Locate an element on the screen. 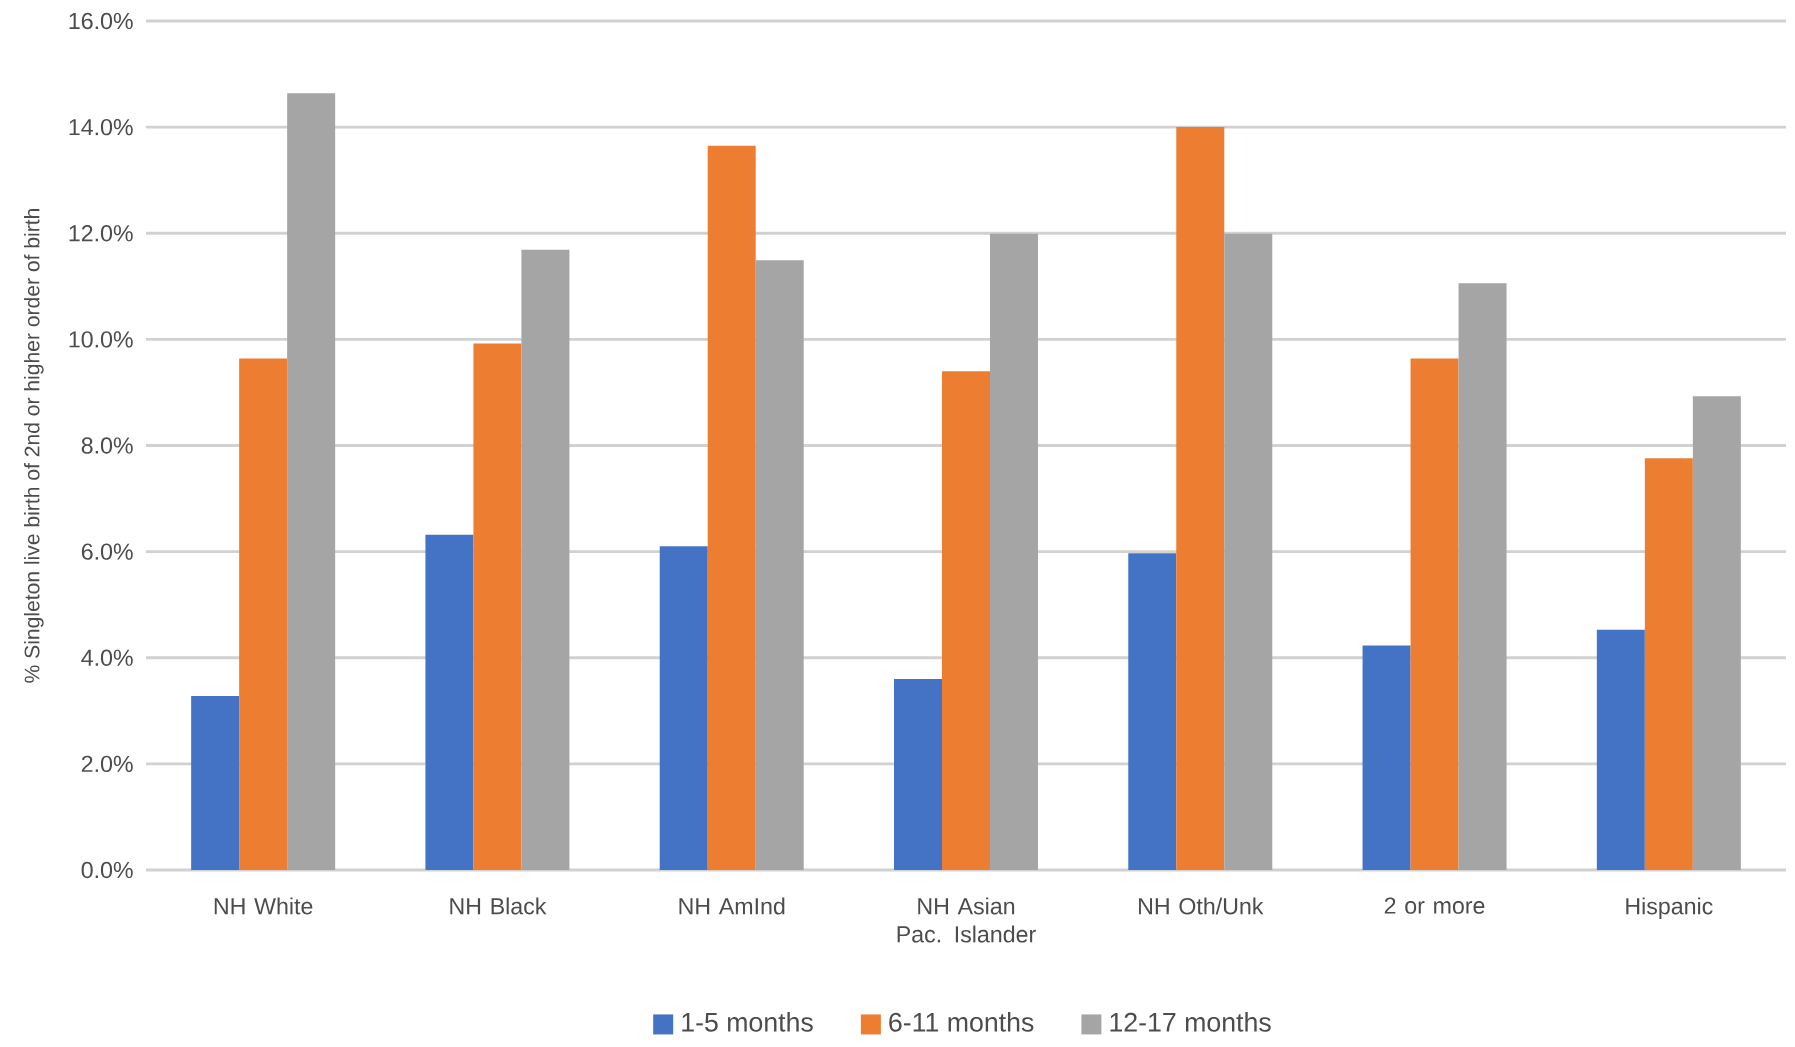 This screenshot has height=1047, width=1795. x-tick-label: Hispanic is located at coordinates (1669, 908).